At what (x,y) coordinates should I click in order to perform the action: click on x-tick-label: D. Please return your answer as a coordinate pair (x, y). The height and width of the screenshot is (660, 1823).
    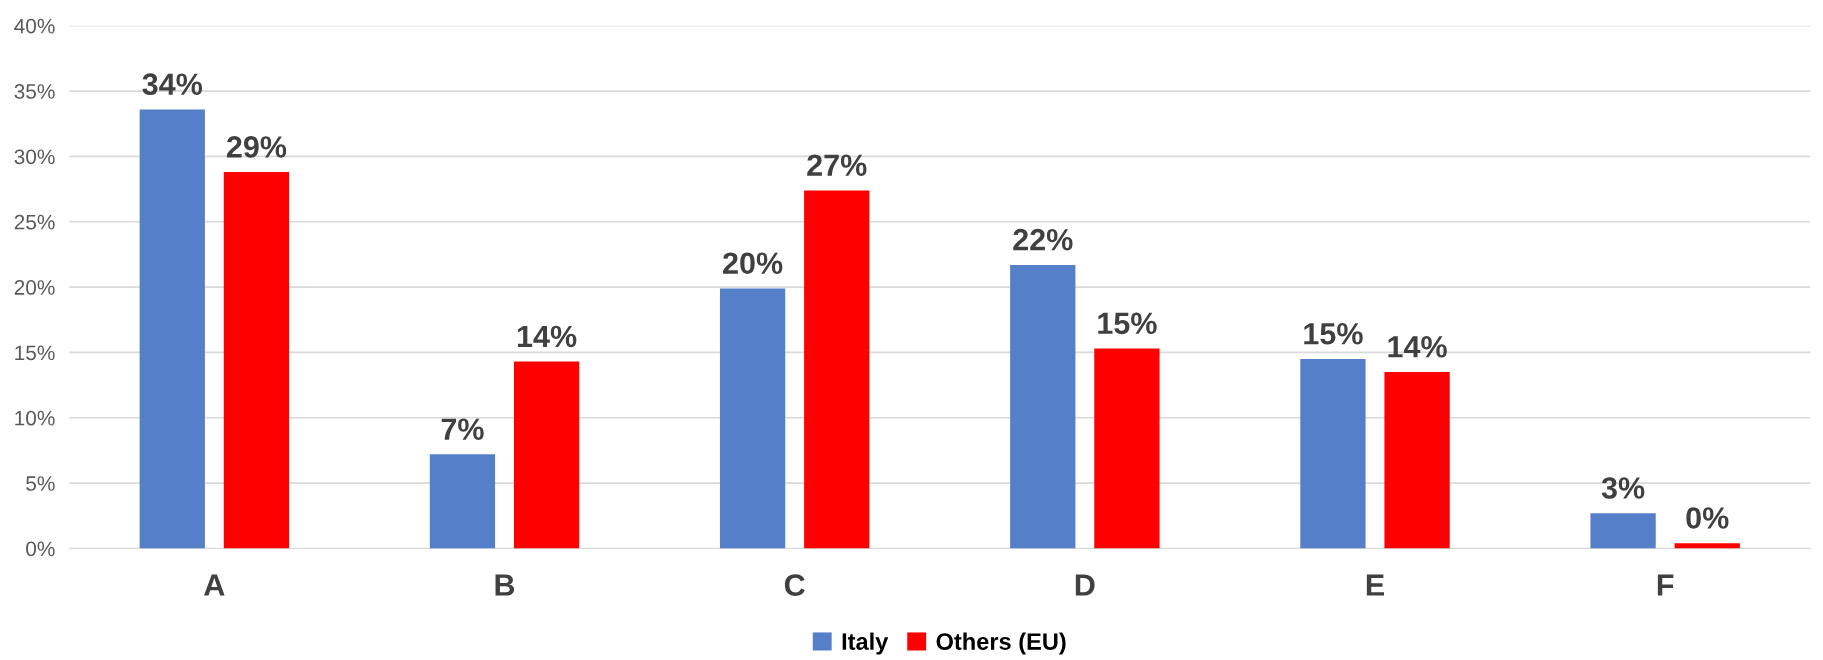
    Looking at the image, I should click on (1085, 585).